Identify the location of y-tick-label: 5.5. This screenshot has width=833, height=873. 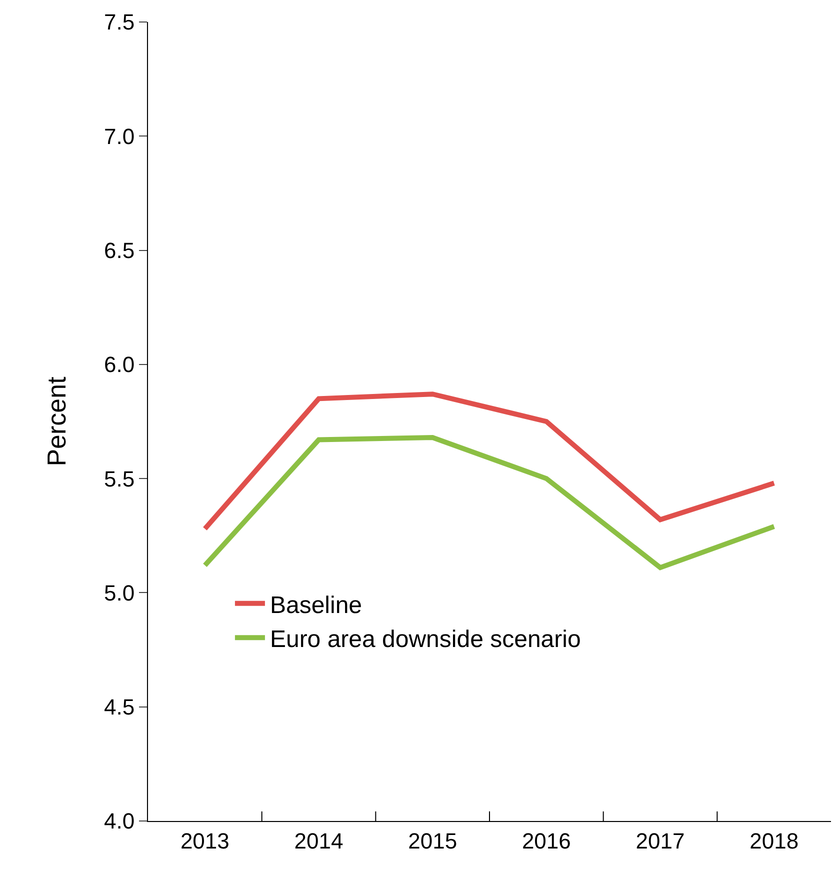
(119, 479).